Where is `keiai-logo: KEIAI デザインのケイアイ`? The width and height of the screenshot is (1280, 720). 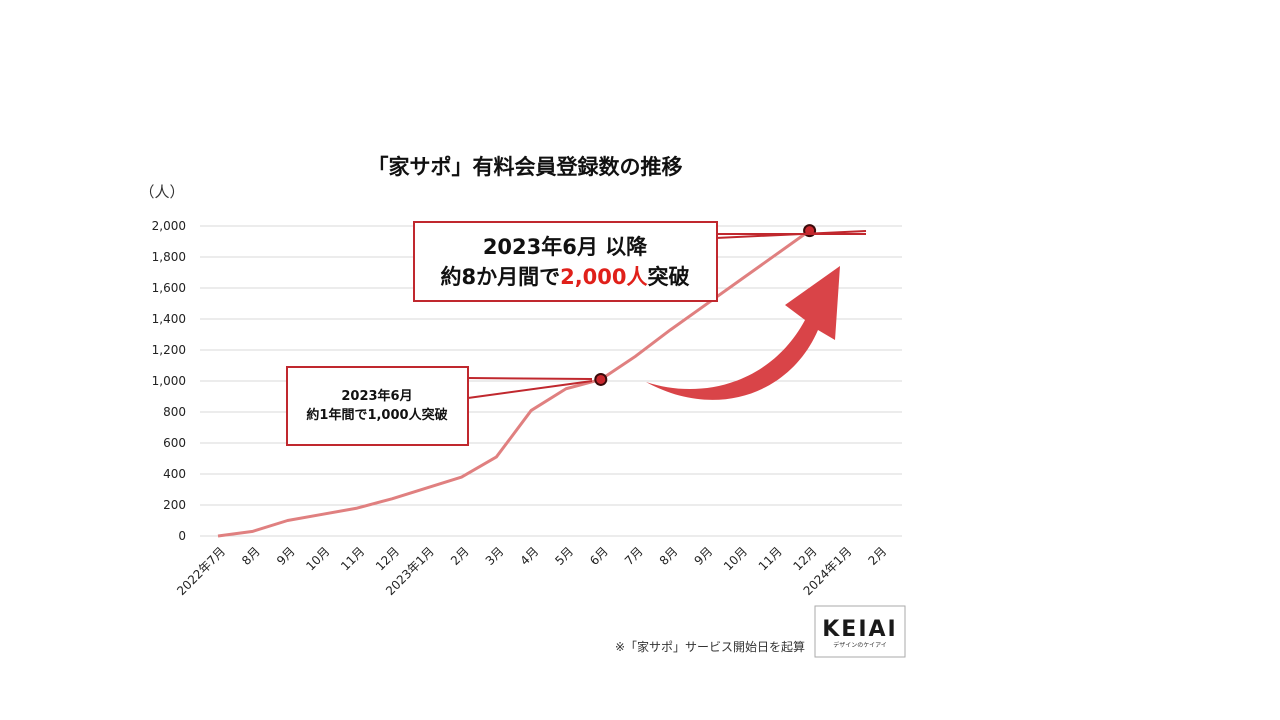 keiai-logo: KEIAI デザインのケイアイ is located at coordinates (860, 631).